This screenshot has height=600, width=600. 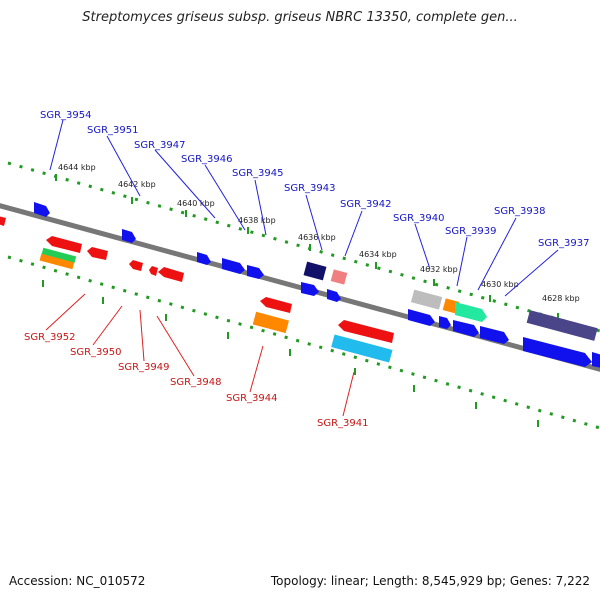 I want to click on gene-label: SGR_3946, so click(x=207, y=159).